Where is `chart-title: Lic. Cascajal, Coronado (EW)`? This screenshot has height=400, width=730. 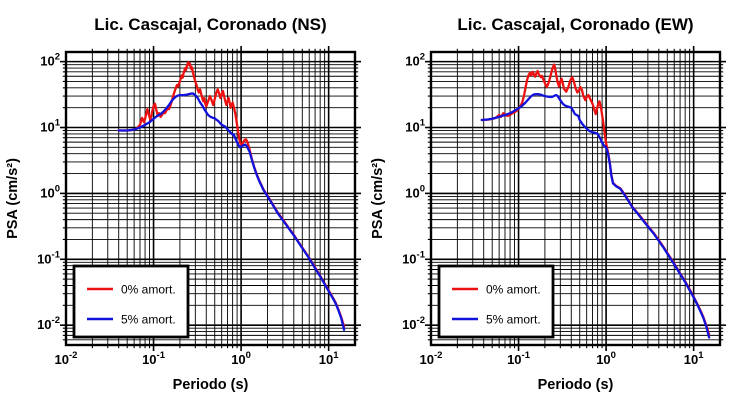
chart-title: Lic. Cascajal, Coronado (EW) is located at coordinates (575, 24).